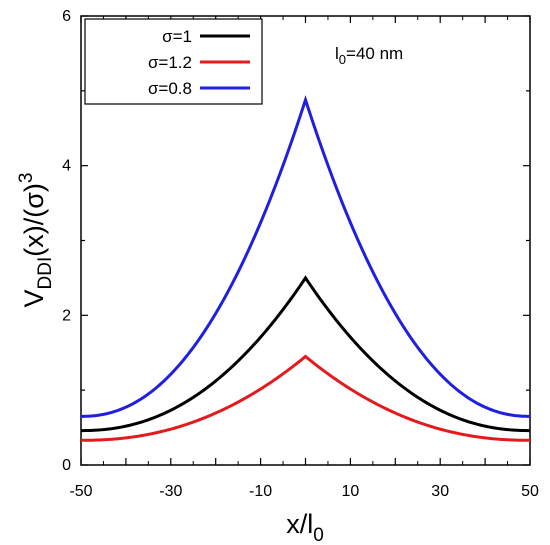 This screenshot has height=545, width=550. What do you see at coordinates (170, 491) in the screenshot?
I see `x-tick-label: -30` at bounding box center [170, 491].